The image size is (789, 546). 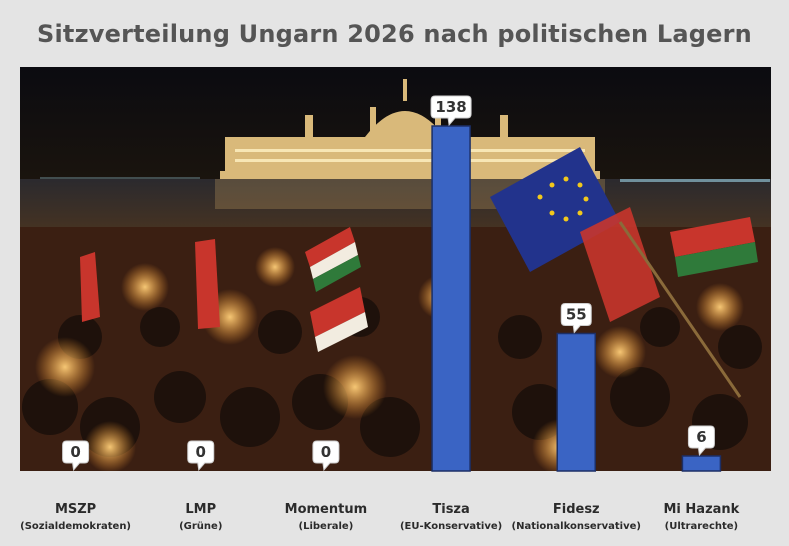 I want to click on bar-mi-hazank, so click(x=701, y=463).